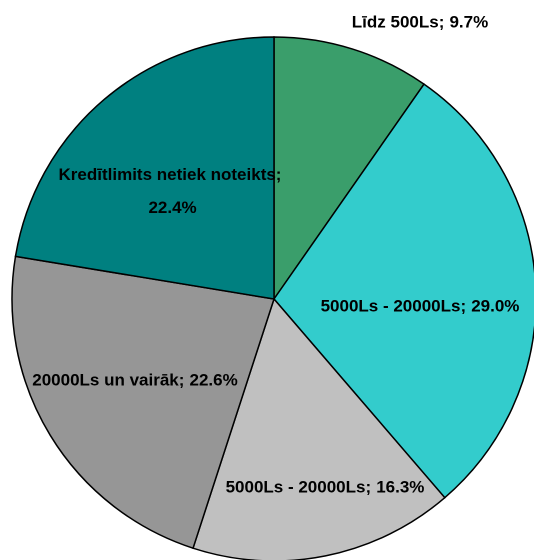  What do you see at coordinates (398, 22) in the screenshot?
I see `category-label: Līdz 500Ls;` at bounding box center [398, 22].